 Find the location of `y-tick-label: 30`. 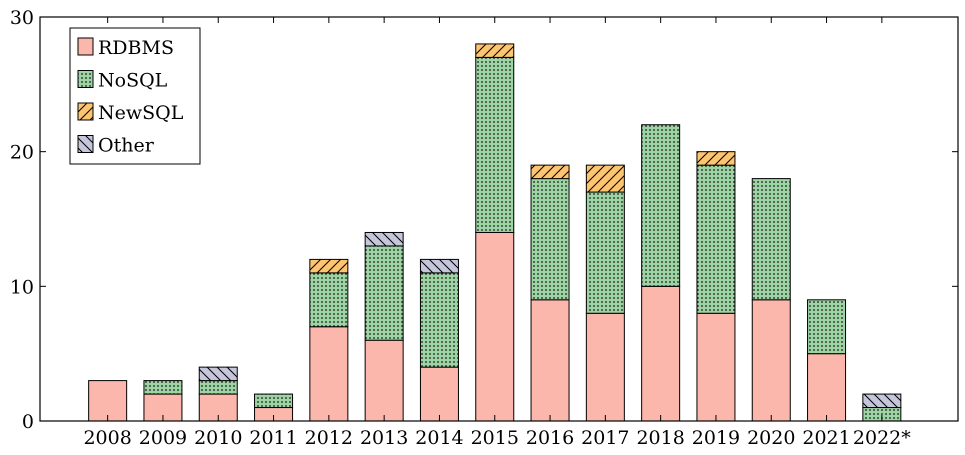

y-tick-label: 30 is located at coordinates (22, 18).